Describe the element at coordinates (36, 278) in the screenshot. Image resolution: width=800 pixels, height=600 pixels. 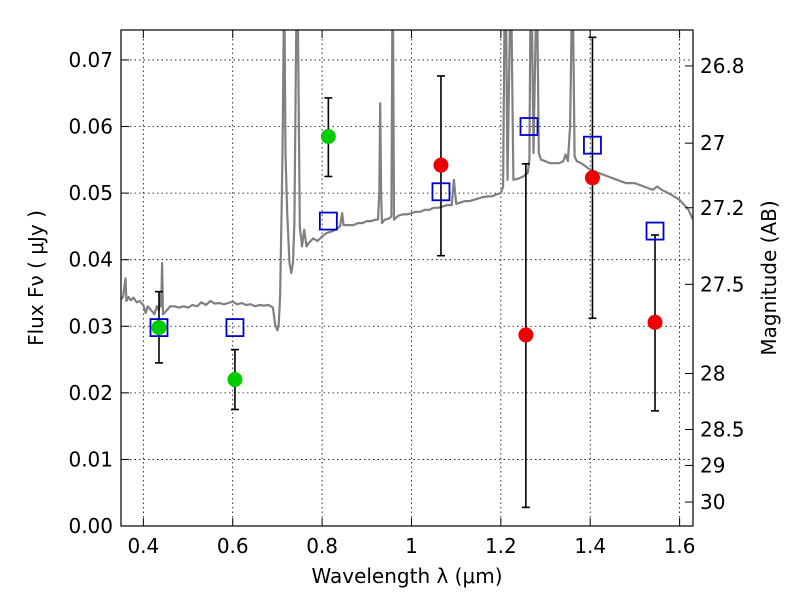
I see `y-axis-label: Flux Fν ( μJy )` at that location.